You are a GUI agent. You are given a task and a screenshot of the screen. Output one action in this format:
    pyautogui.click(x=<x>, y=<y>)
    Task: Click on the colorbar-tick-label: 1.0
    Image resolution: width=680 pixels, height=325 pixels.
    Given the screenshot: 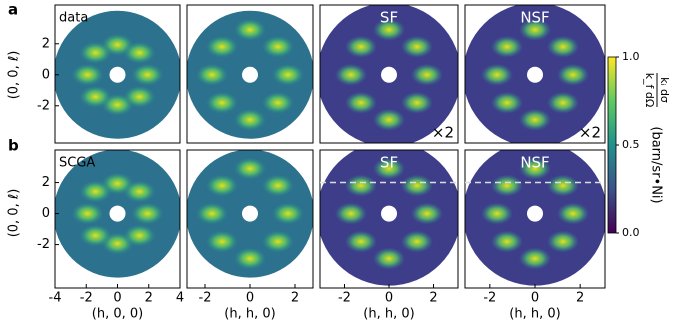 What is the action you would take?
    pyautogui.click(x=631, y=56)
    